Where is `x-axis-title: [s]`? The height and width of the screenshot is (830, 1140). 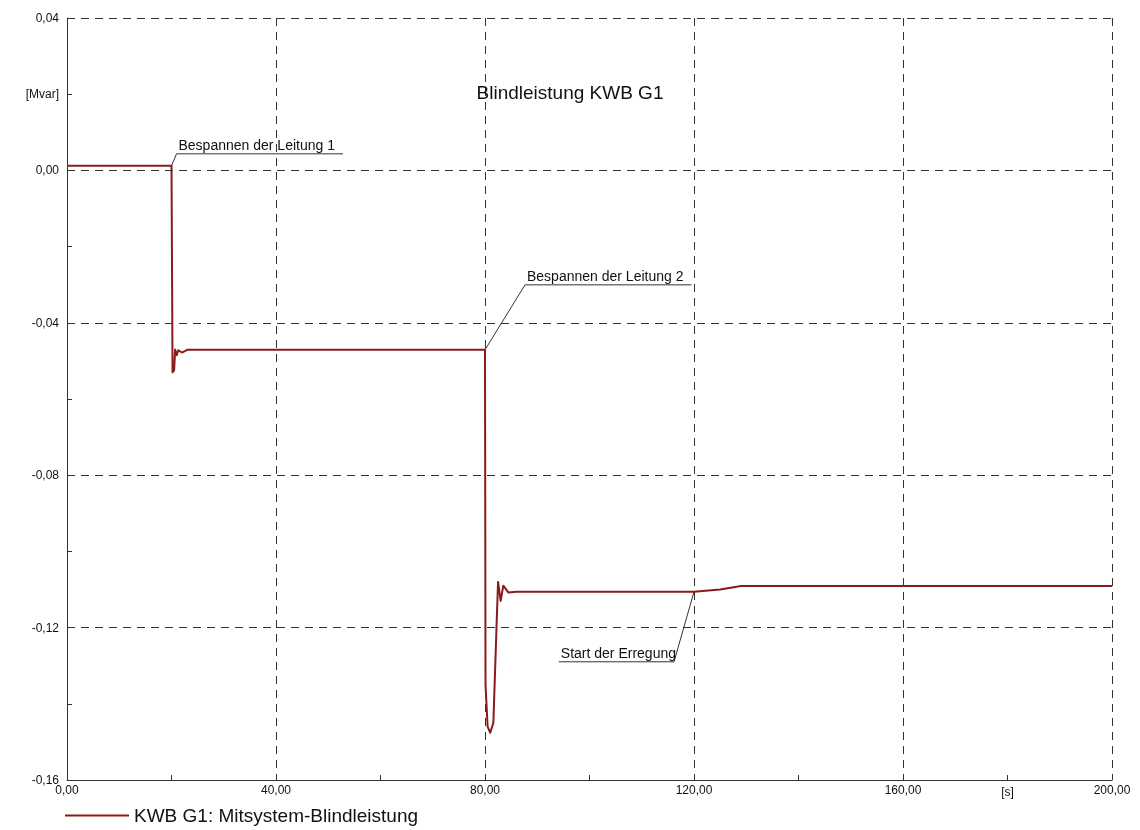
x-axis-title: [s] is located at coordinates (1007, 792).